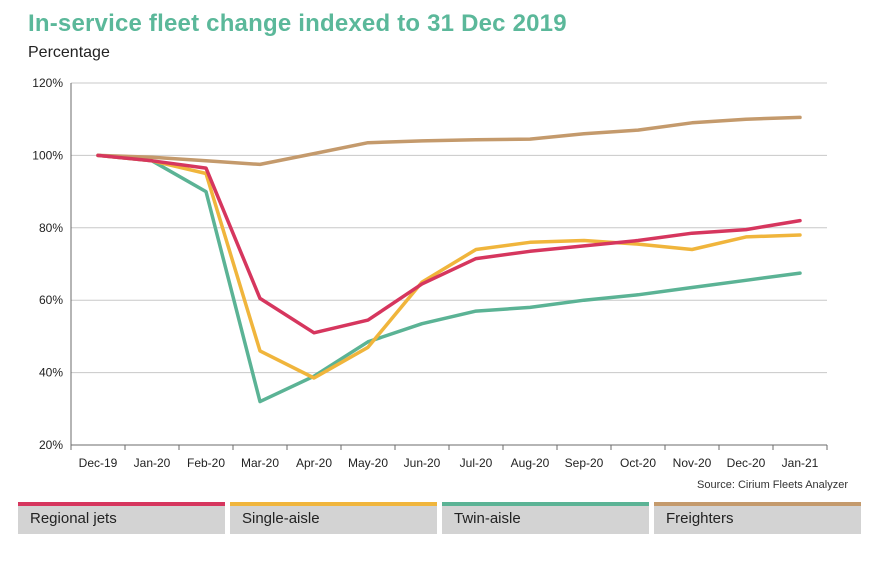 This screenshot has height=567, width=880. What do you see at coordinates (98, 463) in the screenshot?
I see `x-tick-label: Dec-19` at bounding box center [98, 463].